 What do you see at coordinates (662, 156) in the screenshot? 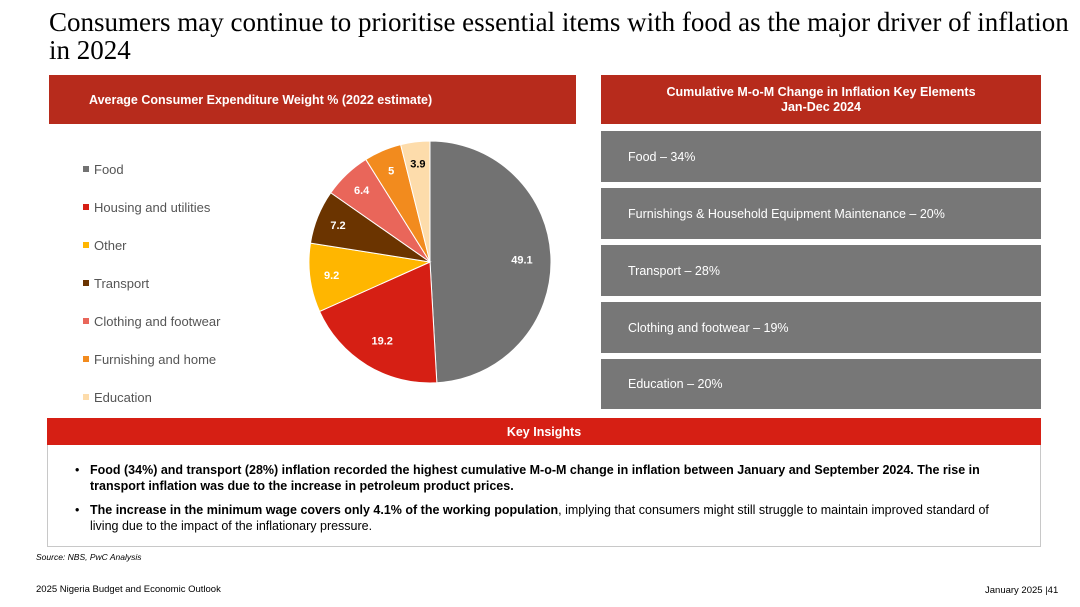
I see `inflation-item-label: Food – 34%` at bounding box center [662, 156].